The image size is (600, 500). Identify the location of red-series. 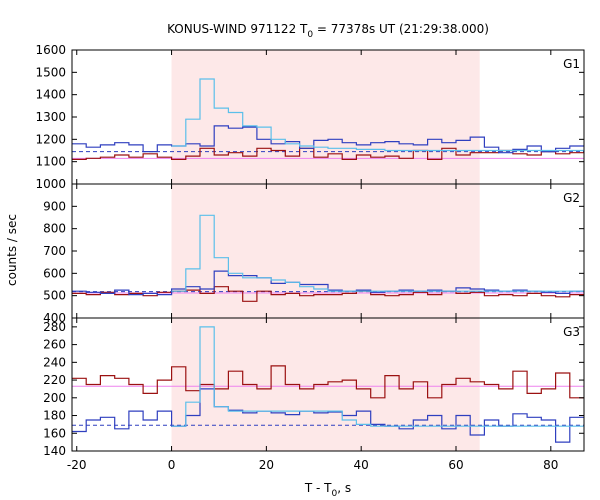
(328, 382).